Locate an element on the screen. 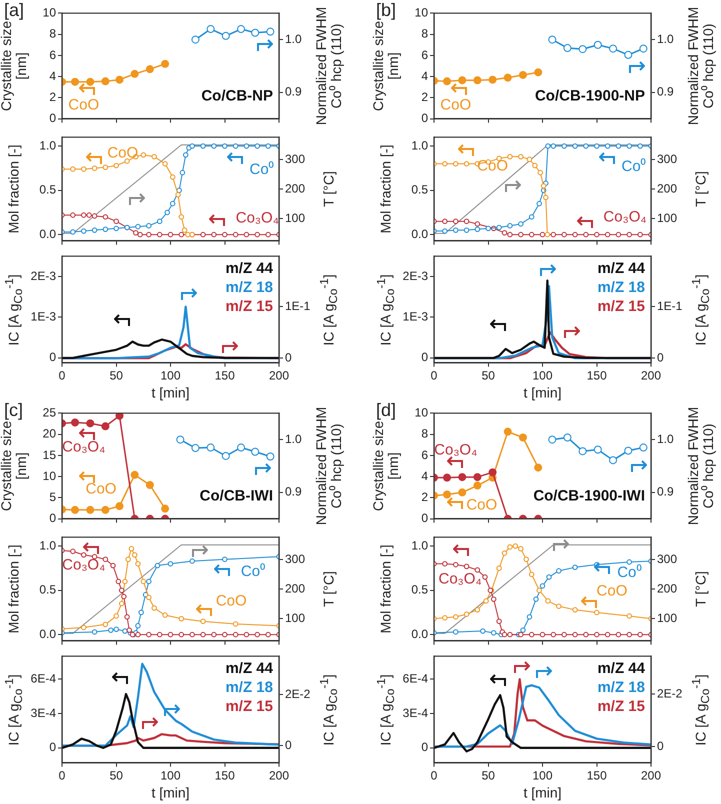 This screenshot has height=804, width=721. annotation: Co/CB-NP is located at coordinates (237, 95).